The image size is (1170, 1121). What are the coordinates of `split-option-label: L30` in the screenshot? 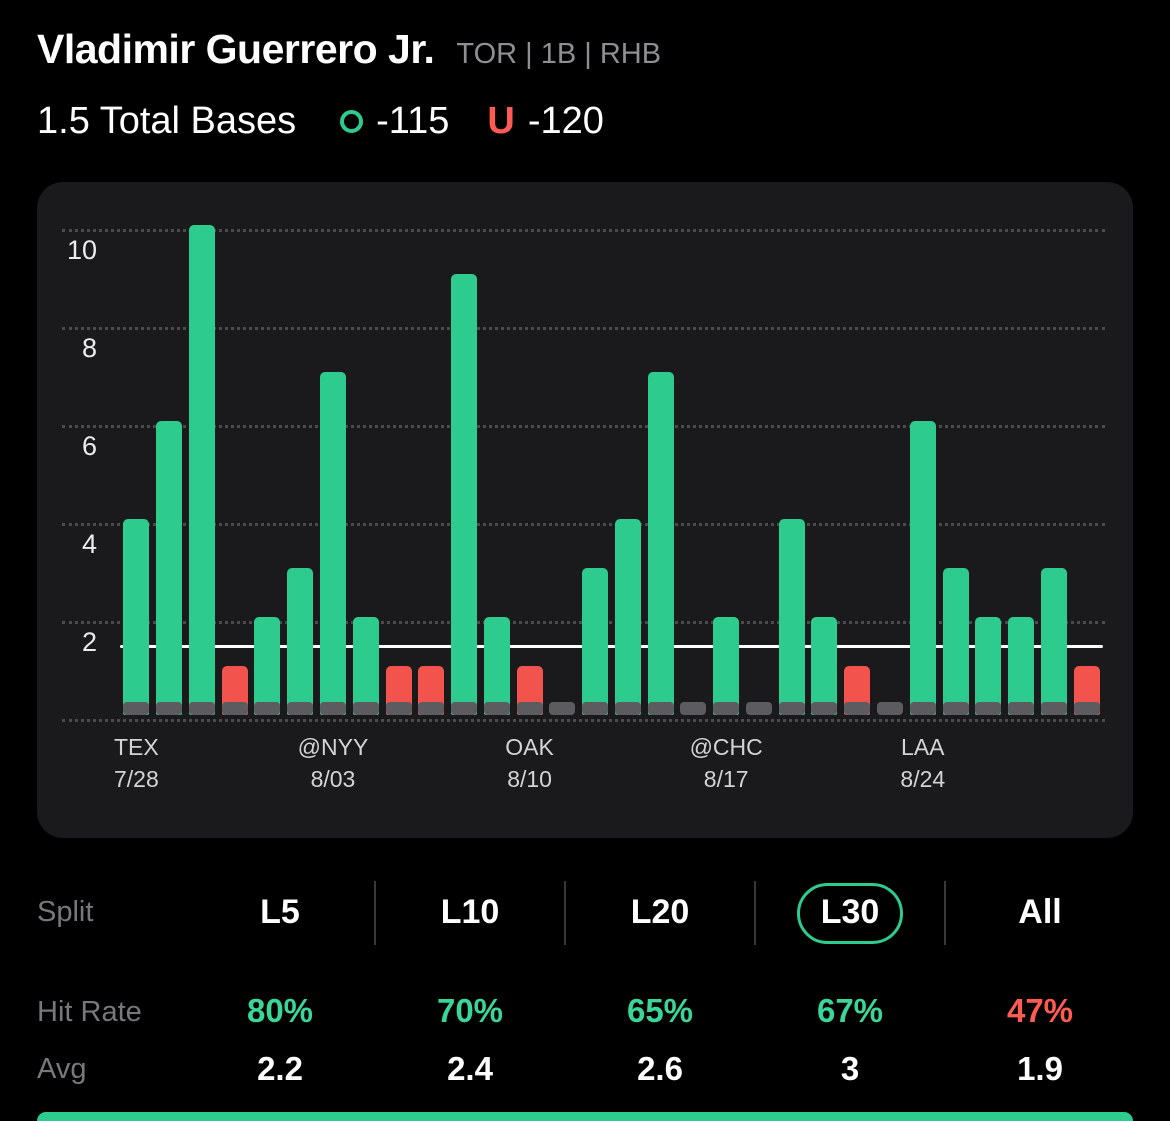 It's located at (850, 913).